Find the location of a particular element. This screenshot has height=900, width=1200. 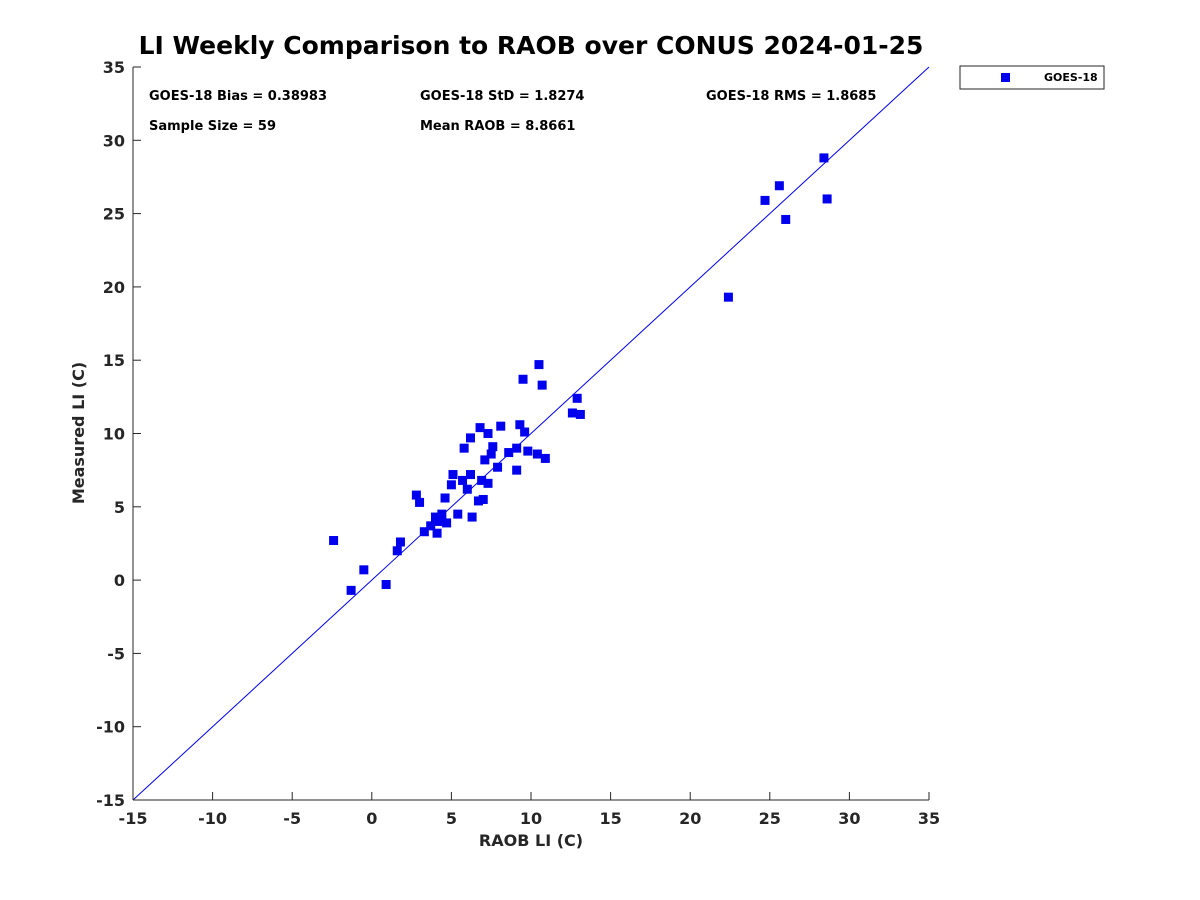

y-axis-label: Measured LI (C) is located at coordinates (78, 433).